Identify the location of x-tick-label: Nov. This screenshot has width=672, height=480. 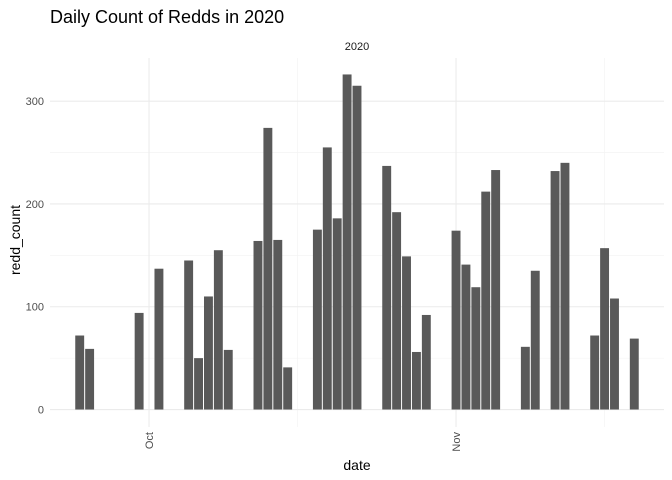
(457, 442).